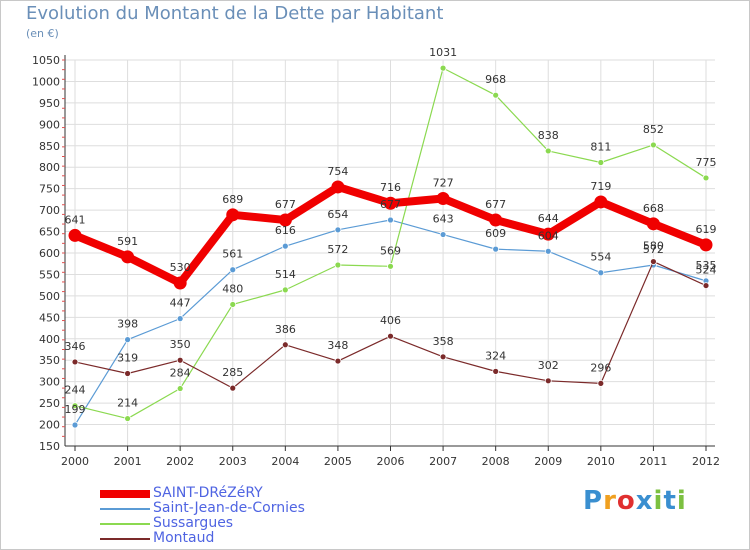  Describe the element at coordinates (548, 218) in the screenshot. I see `data-label: 644` at that location.